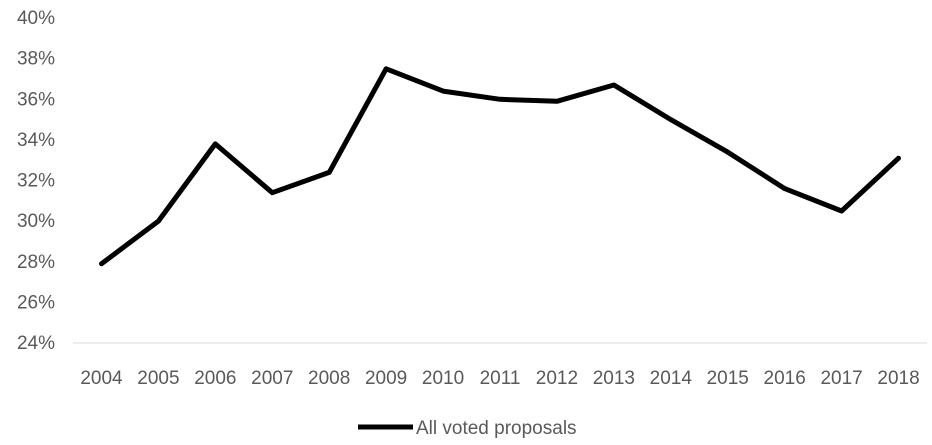 The height and width of the screenshot is (445, 932). What do you see at coordinates (101, 378) in the screenshot?
I see `x-tick-label: 2004` at bounding box center [101, 378].